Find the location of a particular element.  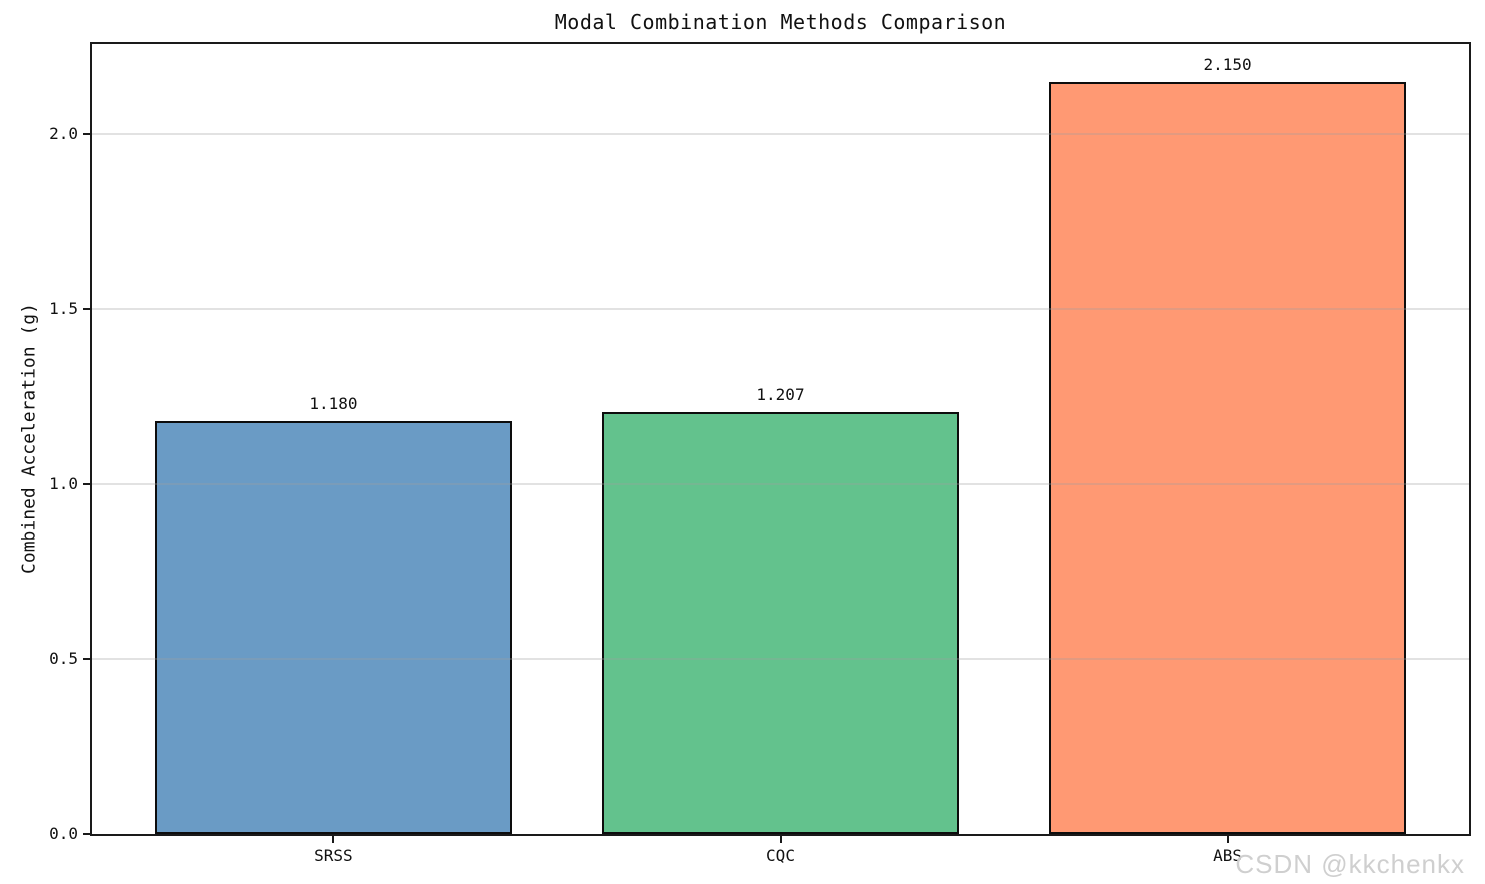

x-tick-label: ABS is located at coordinates (1228, 855).